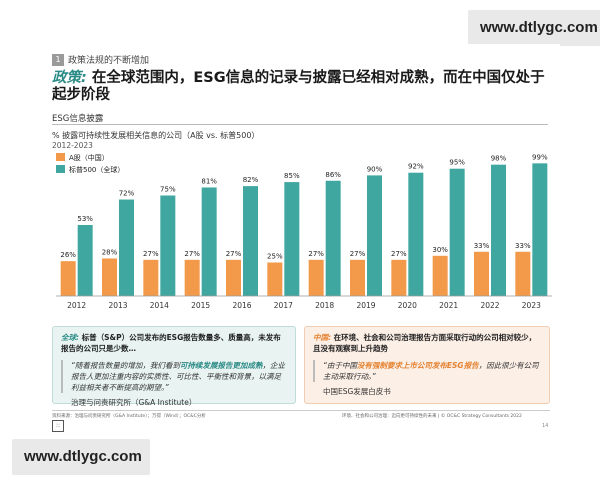  I want to click on bar-sp500-2014, so click(168, 245).